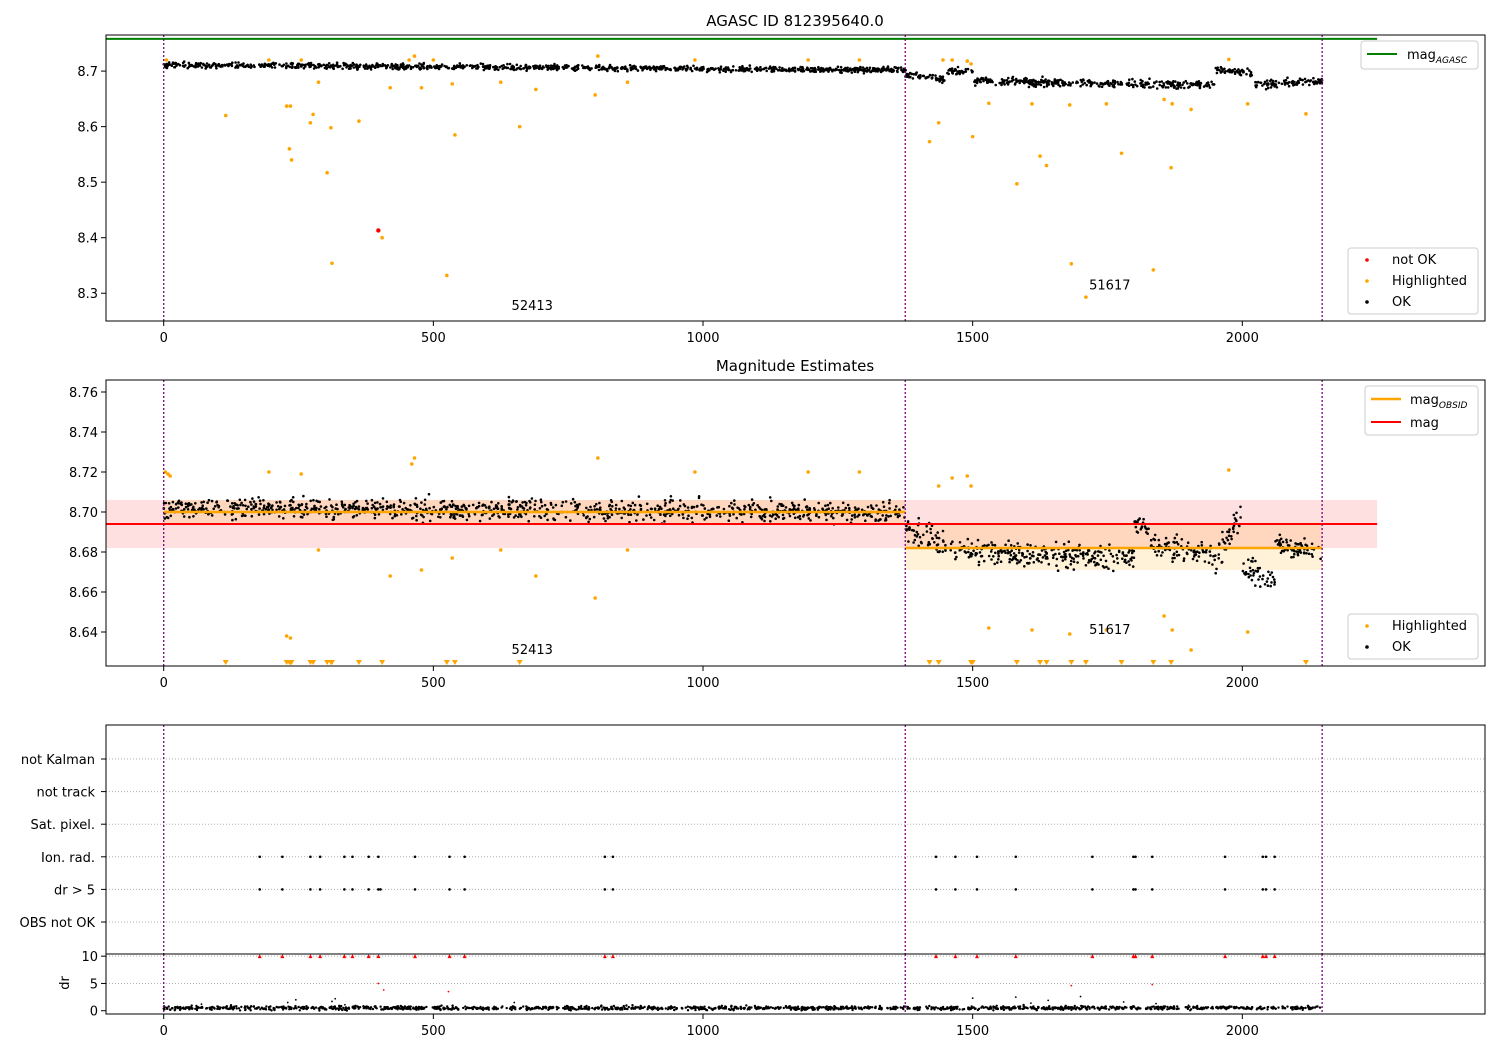 Image resolution: width=1500 pixels, height=1050 pixels. What do you see at coordinates (808, 60) in the screenshot?
I see `agasc-highlighted-point` at bounding box center [808, 60].